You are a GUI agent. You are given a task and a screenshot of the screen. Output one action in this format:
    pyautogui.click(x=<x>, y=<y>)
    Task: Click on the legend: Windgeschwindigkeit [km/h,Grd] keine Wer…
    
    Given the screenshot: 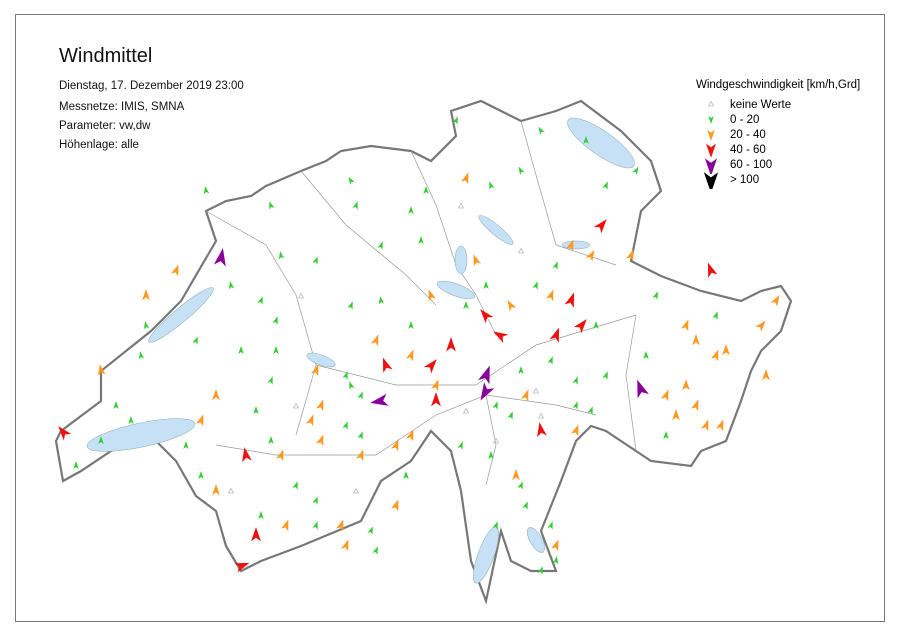 What is the action you would take?
    pyautogui.click(x=778, y=134)
    